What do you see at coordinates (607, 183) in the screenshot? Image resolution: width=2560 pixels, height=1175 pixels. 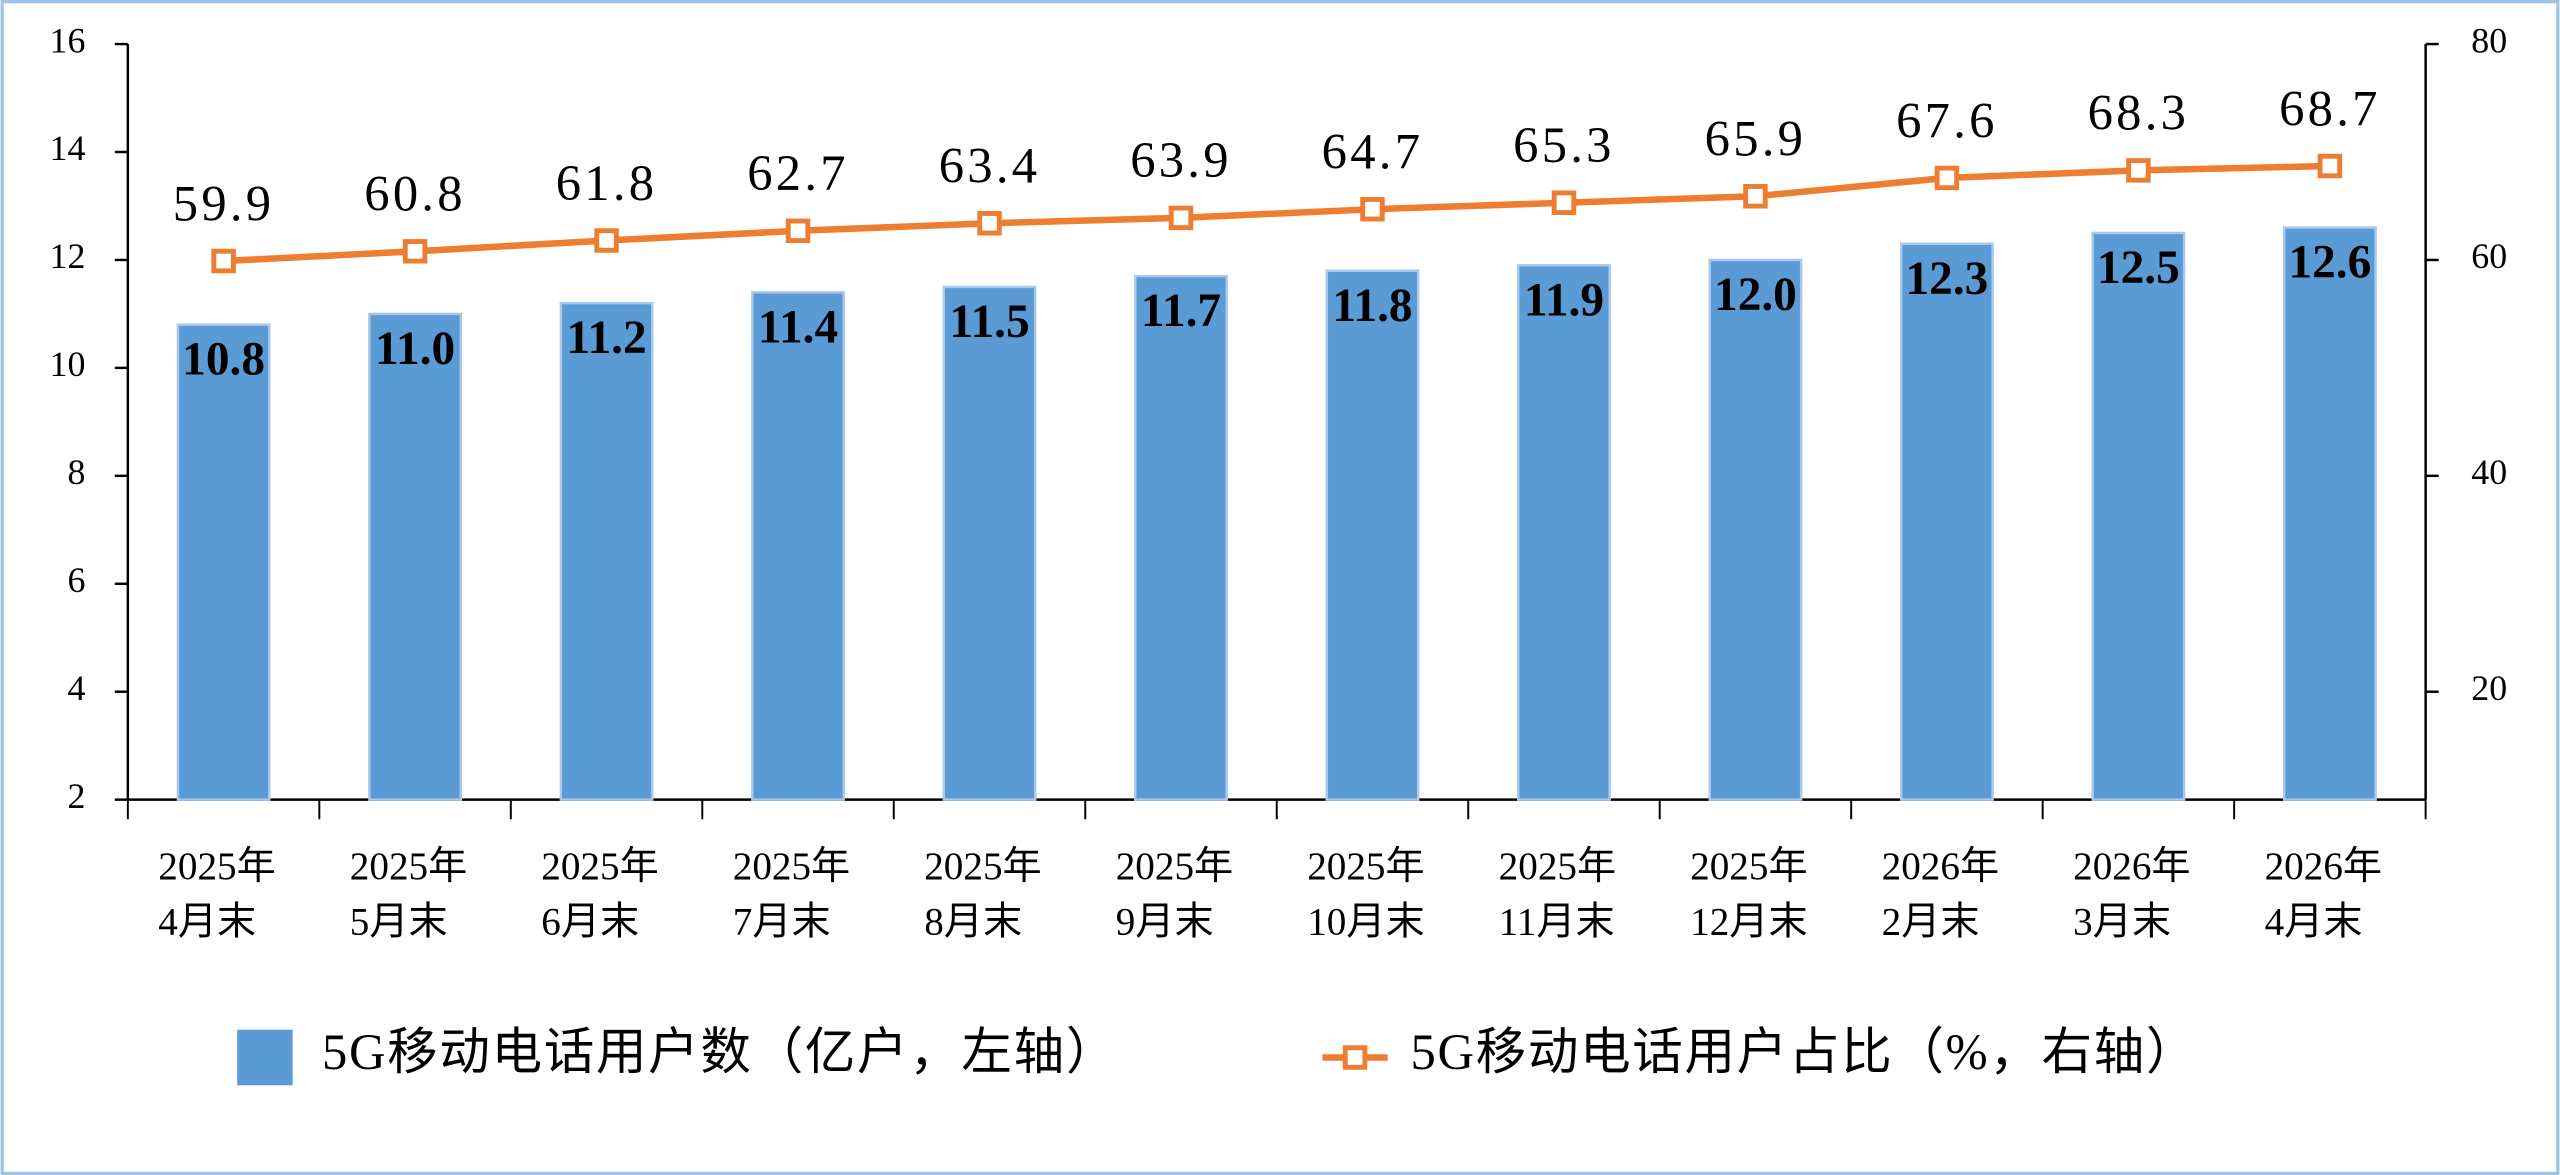 I see `line-value-label: 61.8` at bounding box center [607, 183].